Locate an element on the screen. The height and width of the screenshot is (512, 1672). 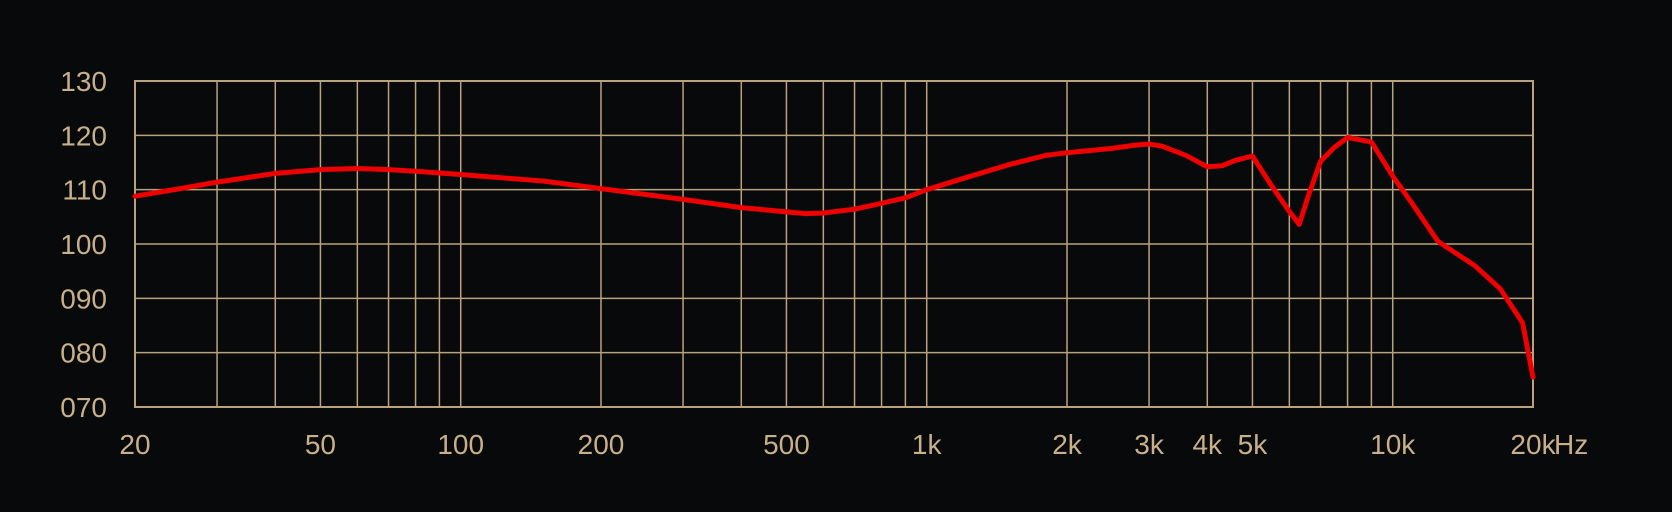
x-tick-labels: 20 50 100 200 500 1k 2k 3k 4k 5k 10k 20k is located at coordinates (837, 444).